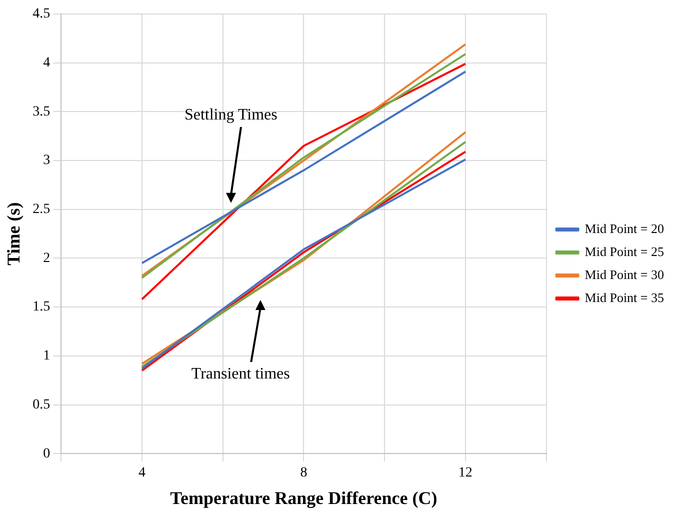 Image resolution: width=680 pixels, height=514 pixels. I want to click on y-tick-label: 1.5, so click(41, 307).